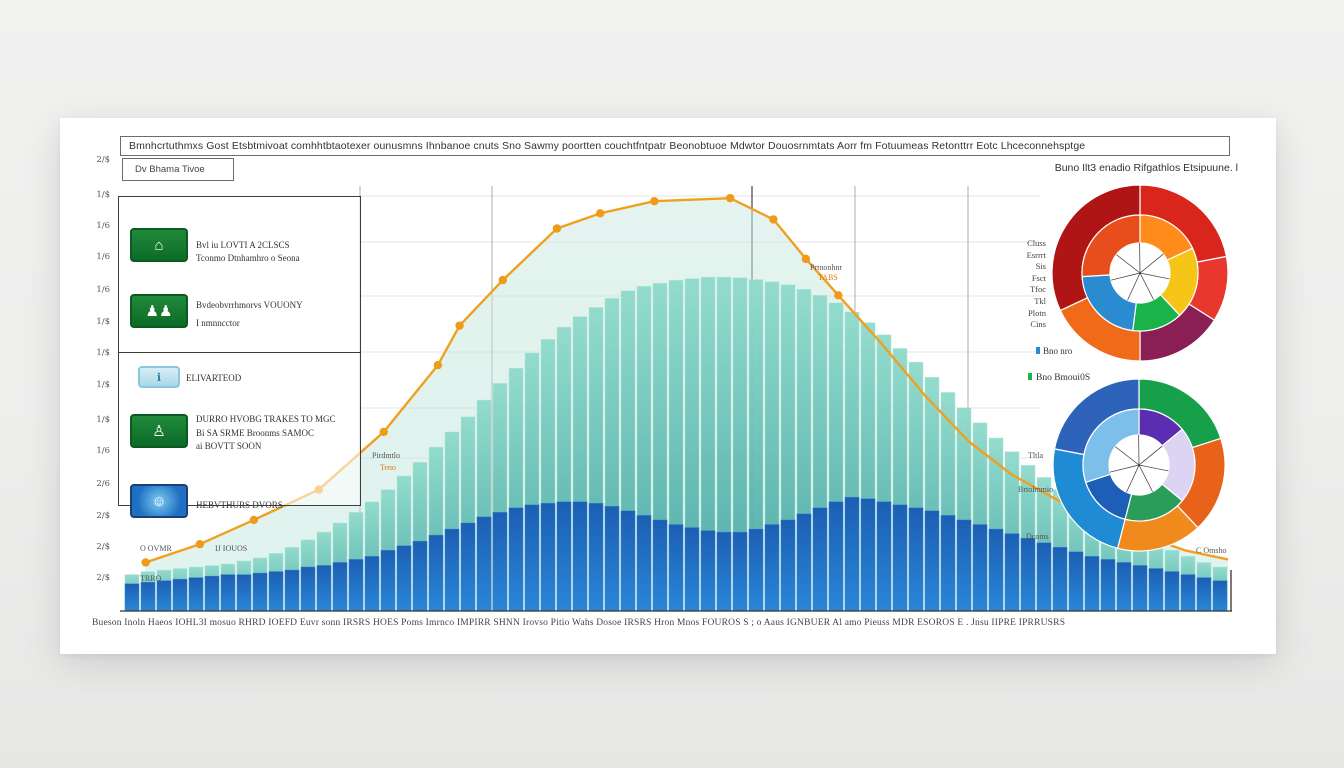 Image resolution: width=1344 pixels, height=768 pixels. What do you see at coordinates (229, 446) in the screenshot?
I see `legend-sublabel: ai BOVTT SOON` at bounding box center [229, 446].